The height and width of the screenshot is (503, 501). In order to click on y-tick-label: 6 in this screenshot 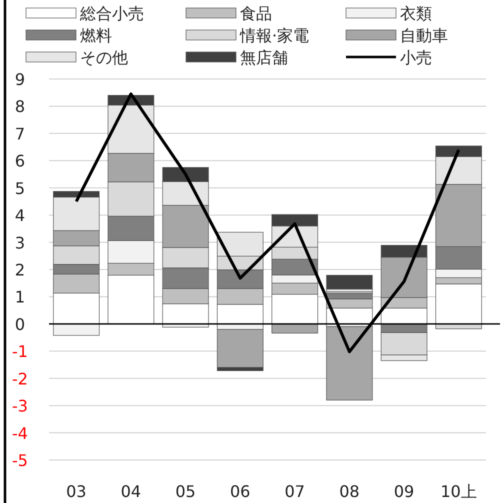, I will do `click(20, 161)`.